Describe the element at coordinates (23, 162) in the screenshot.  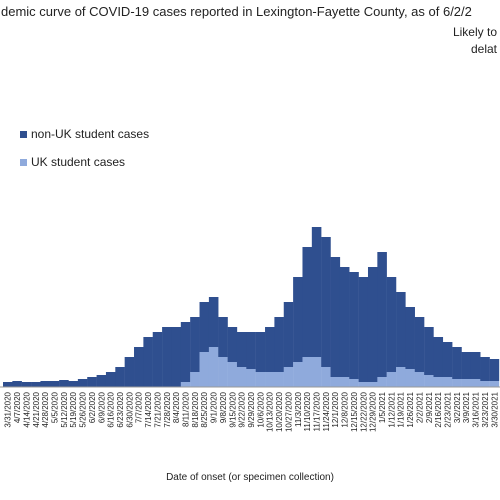
I see `legend-swatch` at that location.